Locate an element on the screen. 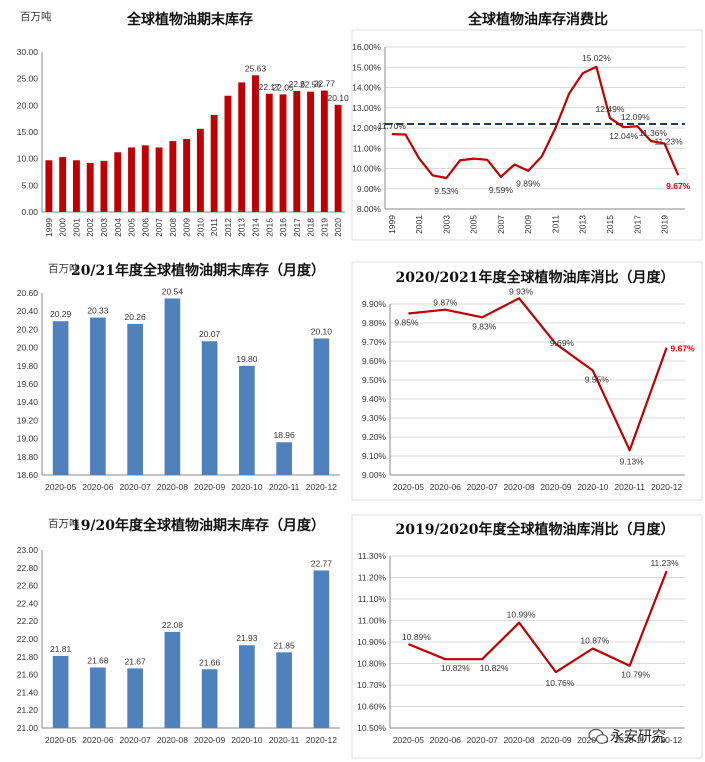  y-tick-label: 12.00% is located at coordinates (366, 128).